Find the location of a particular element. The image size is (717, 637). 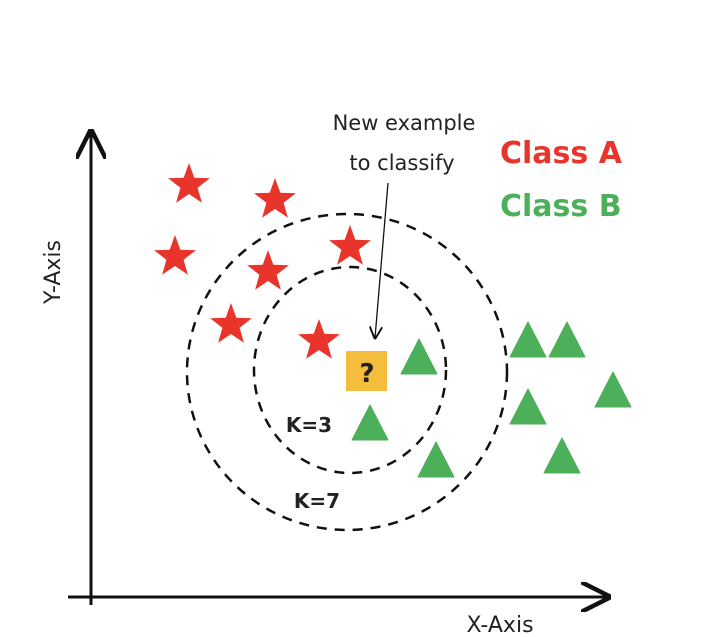

annotation-arrow is located at coordinates (382, 260).